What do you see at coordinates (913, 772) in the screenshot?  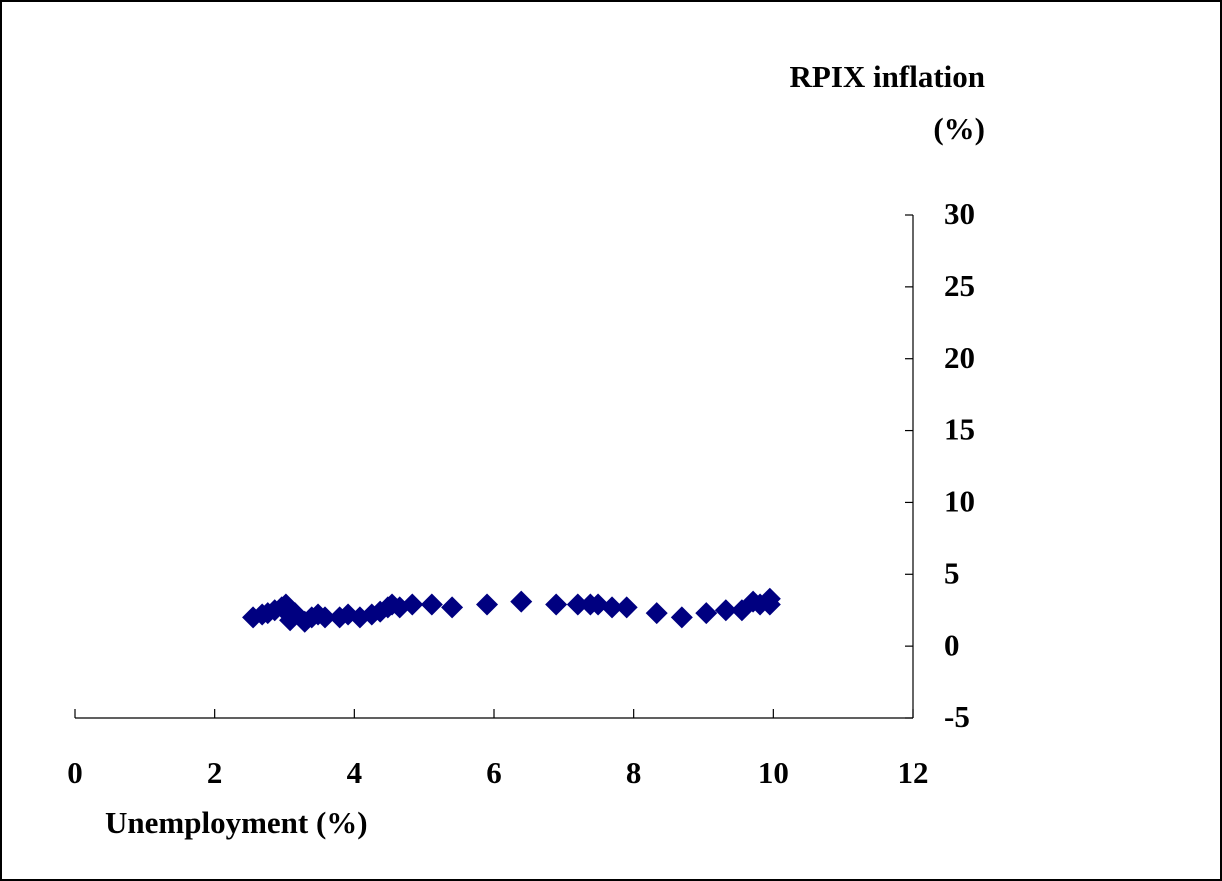 I see `x-tick-label: 12` at bounding box center [913, 772].